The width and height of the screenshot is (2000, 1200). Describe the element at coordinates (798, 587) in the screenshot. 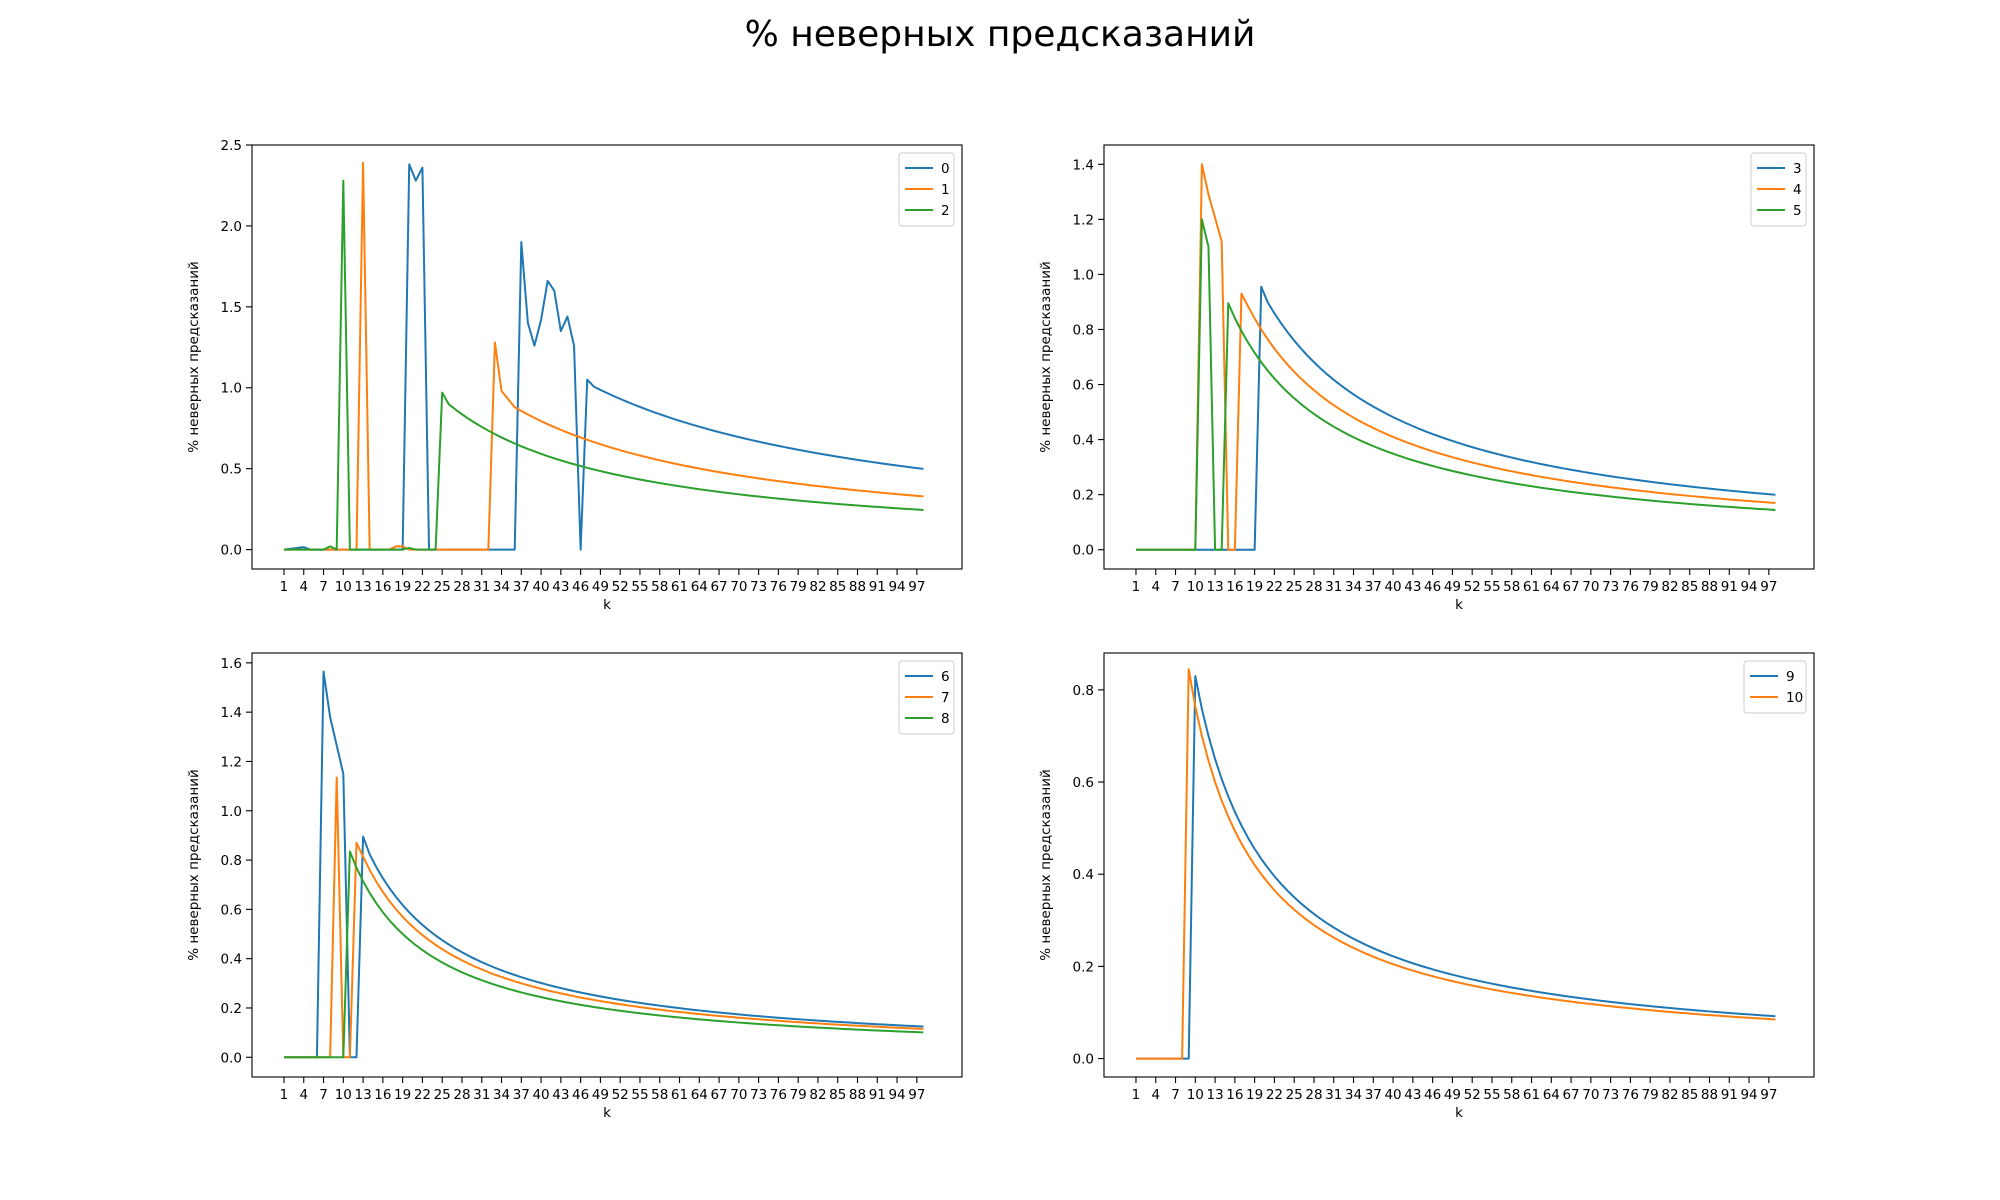

I see `x-tick-label: 79` at that location.